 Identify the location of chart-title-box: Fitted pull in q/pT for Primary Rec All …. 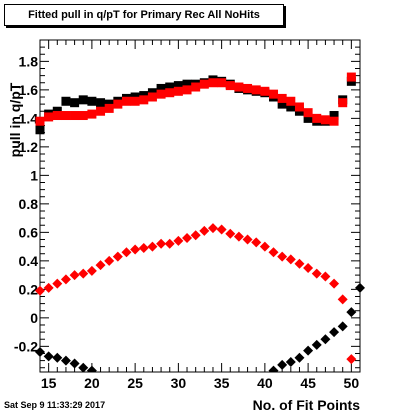
(144, 15).